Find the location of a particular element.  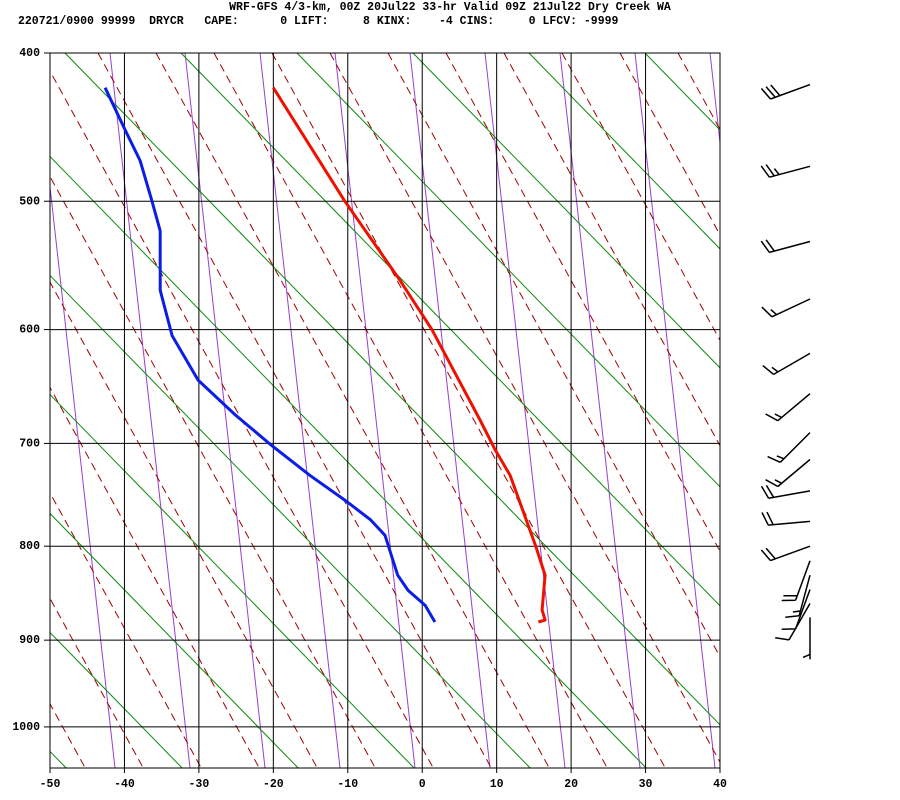

y-tick-label: 700 is located at coordinates (29, 443).